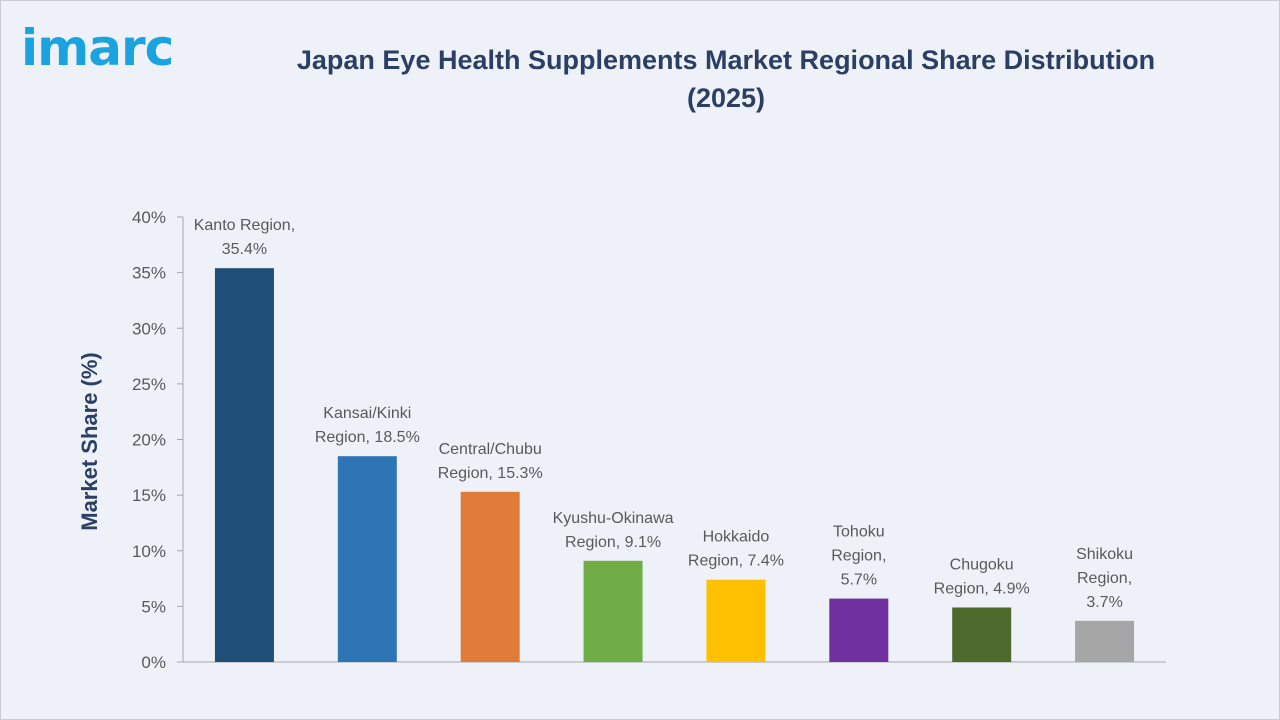 The image size is (1280, 720). Describe the element at coordinates (367, 437) in the screenshot. I see `data-label: Region, 18.5%` at that location.